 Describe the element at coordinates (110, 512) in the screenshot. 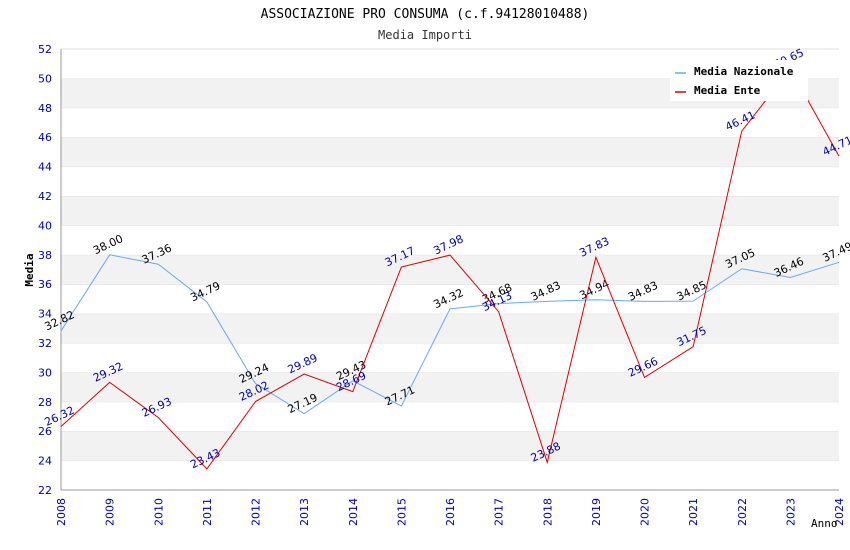

I see `x-tick-label: 2009` at that location.